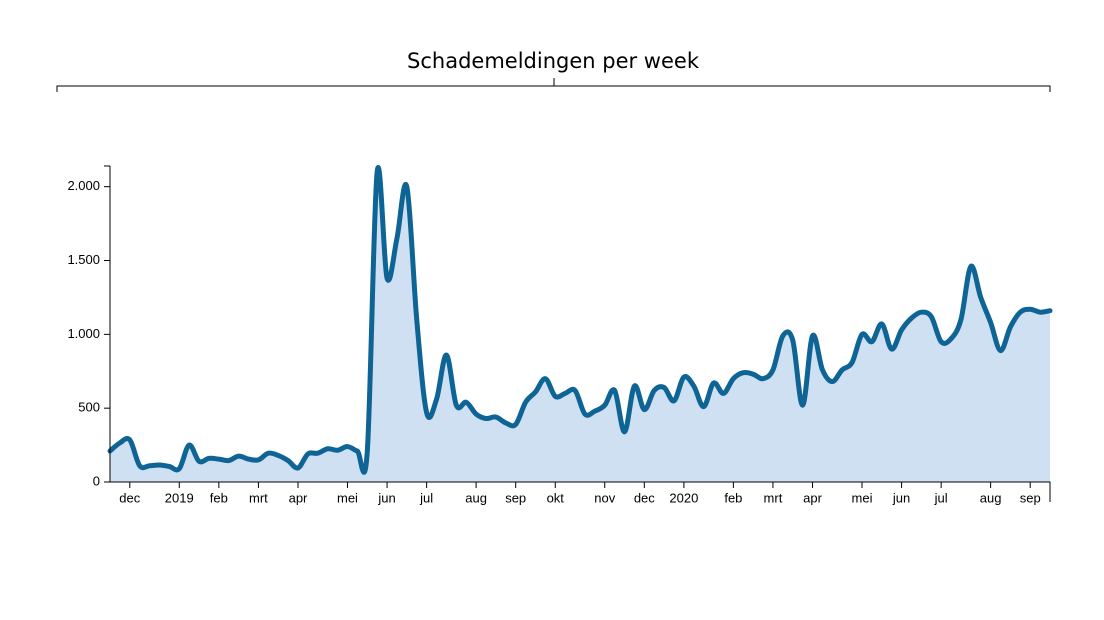 Image resolution: width=1104 pixels, height=620 pixels. What do you see at coordinates (604, 497) in the screenshot?
I see `x-tick-label: nov` at bounding box center [604, 497].